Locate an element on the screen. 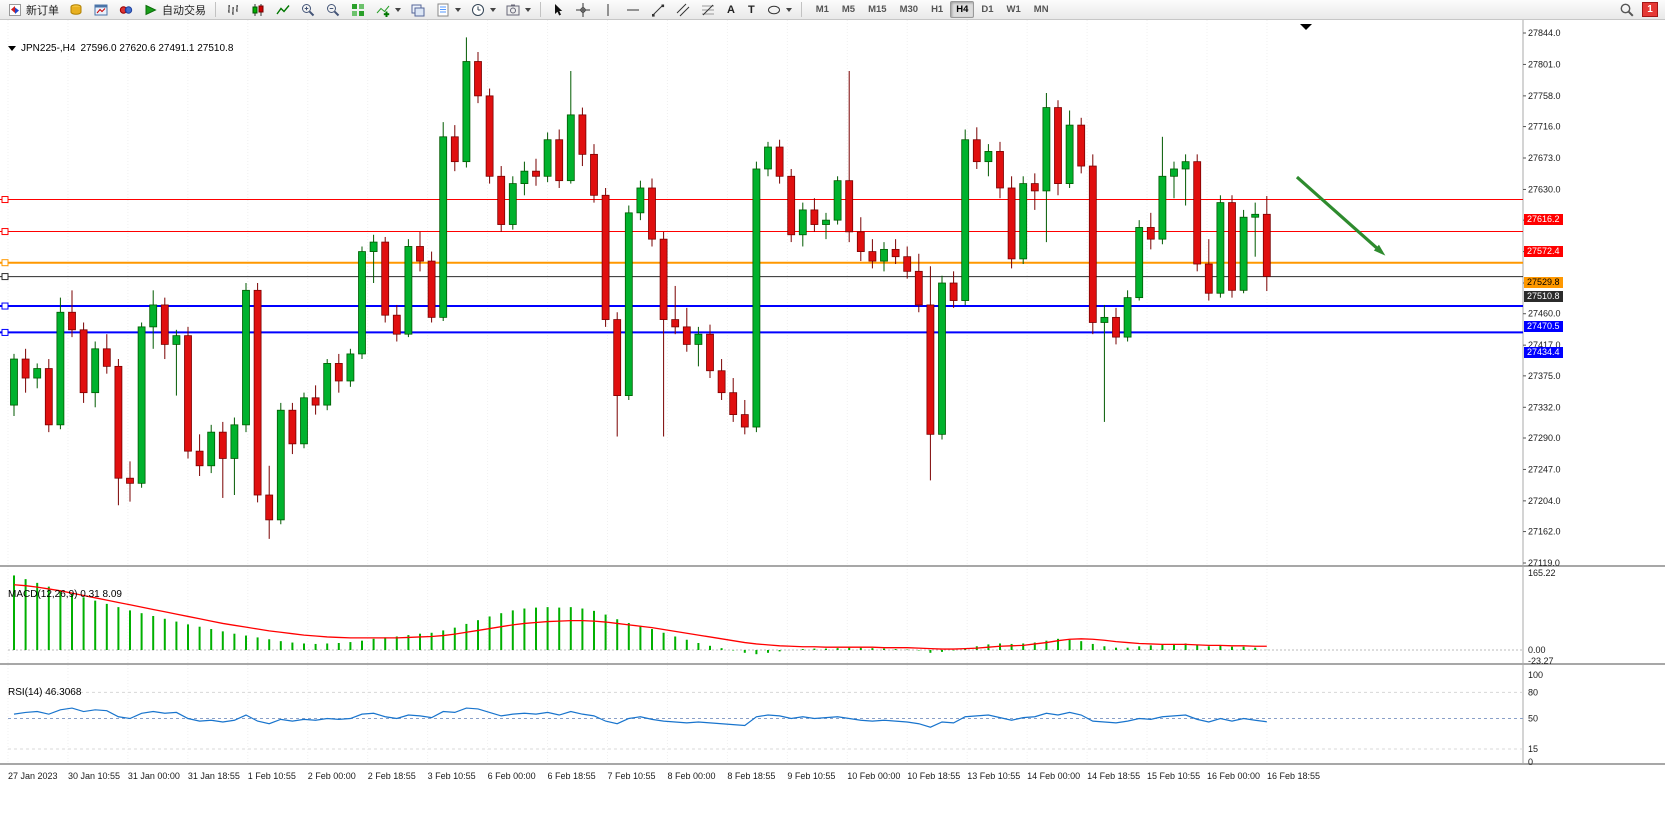 The image size is (1665, 837). chevron-down-icon is located at coordinates (398, 9).